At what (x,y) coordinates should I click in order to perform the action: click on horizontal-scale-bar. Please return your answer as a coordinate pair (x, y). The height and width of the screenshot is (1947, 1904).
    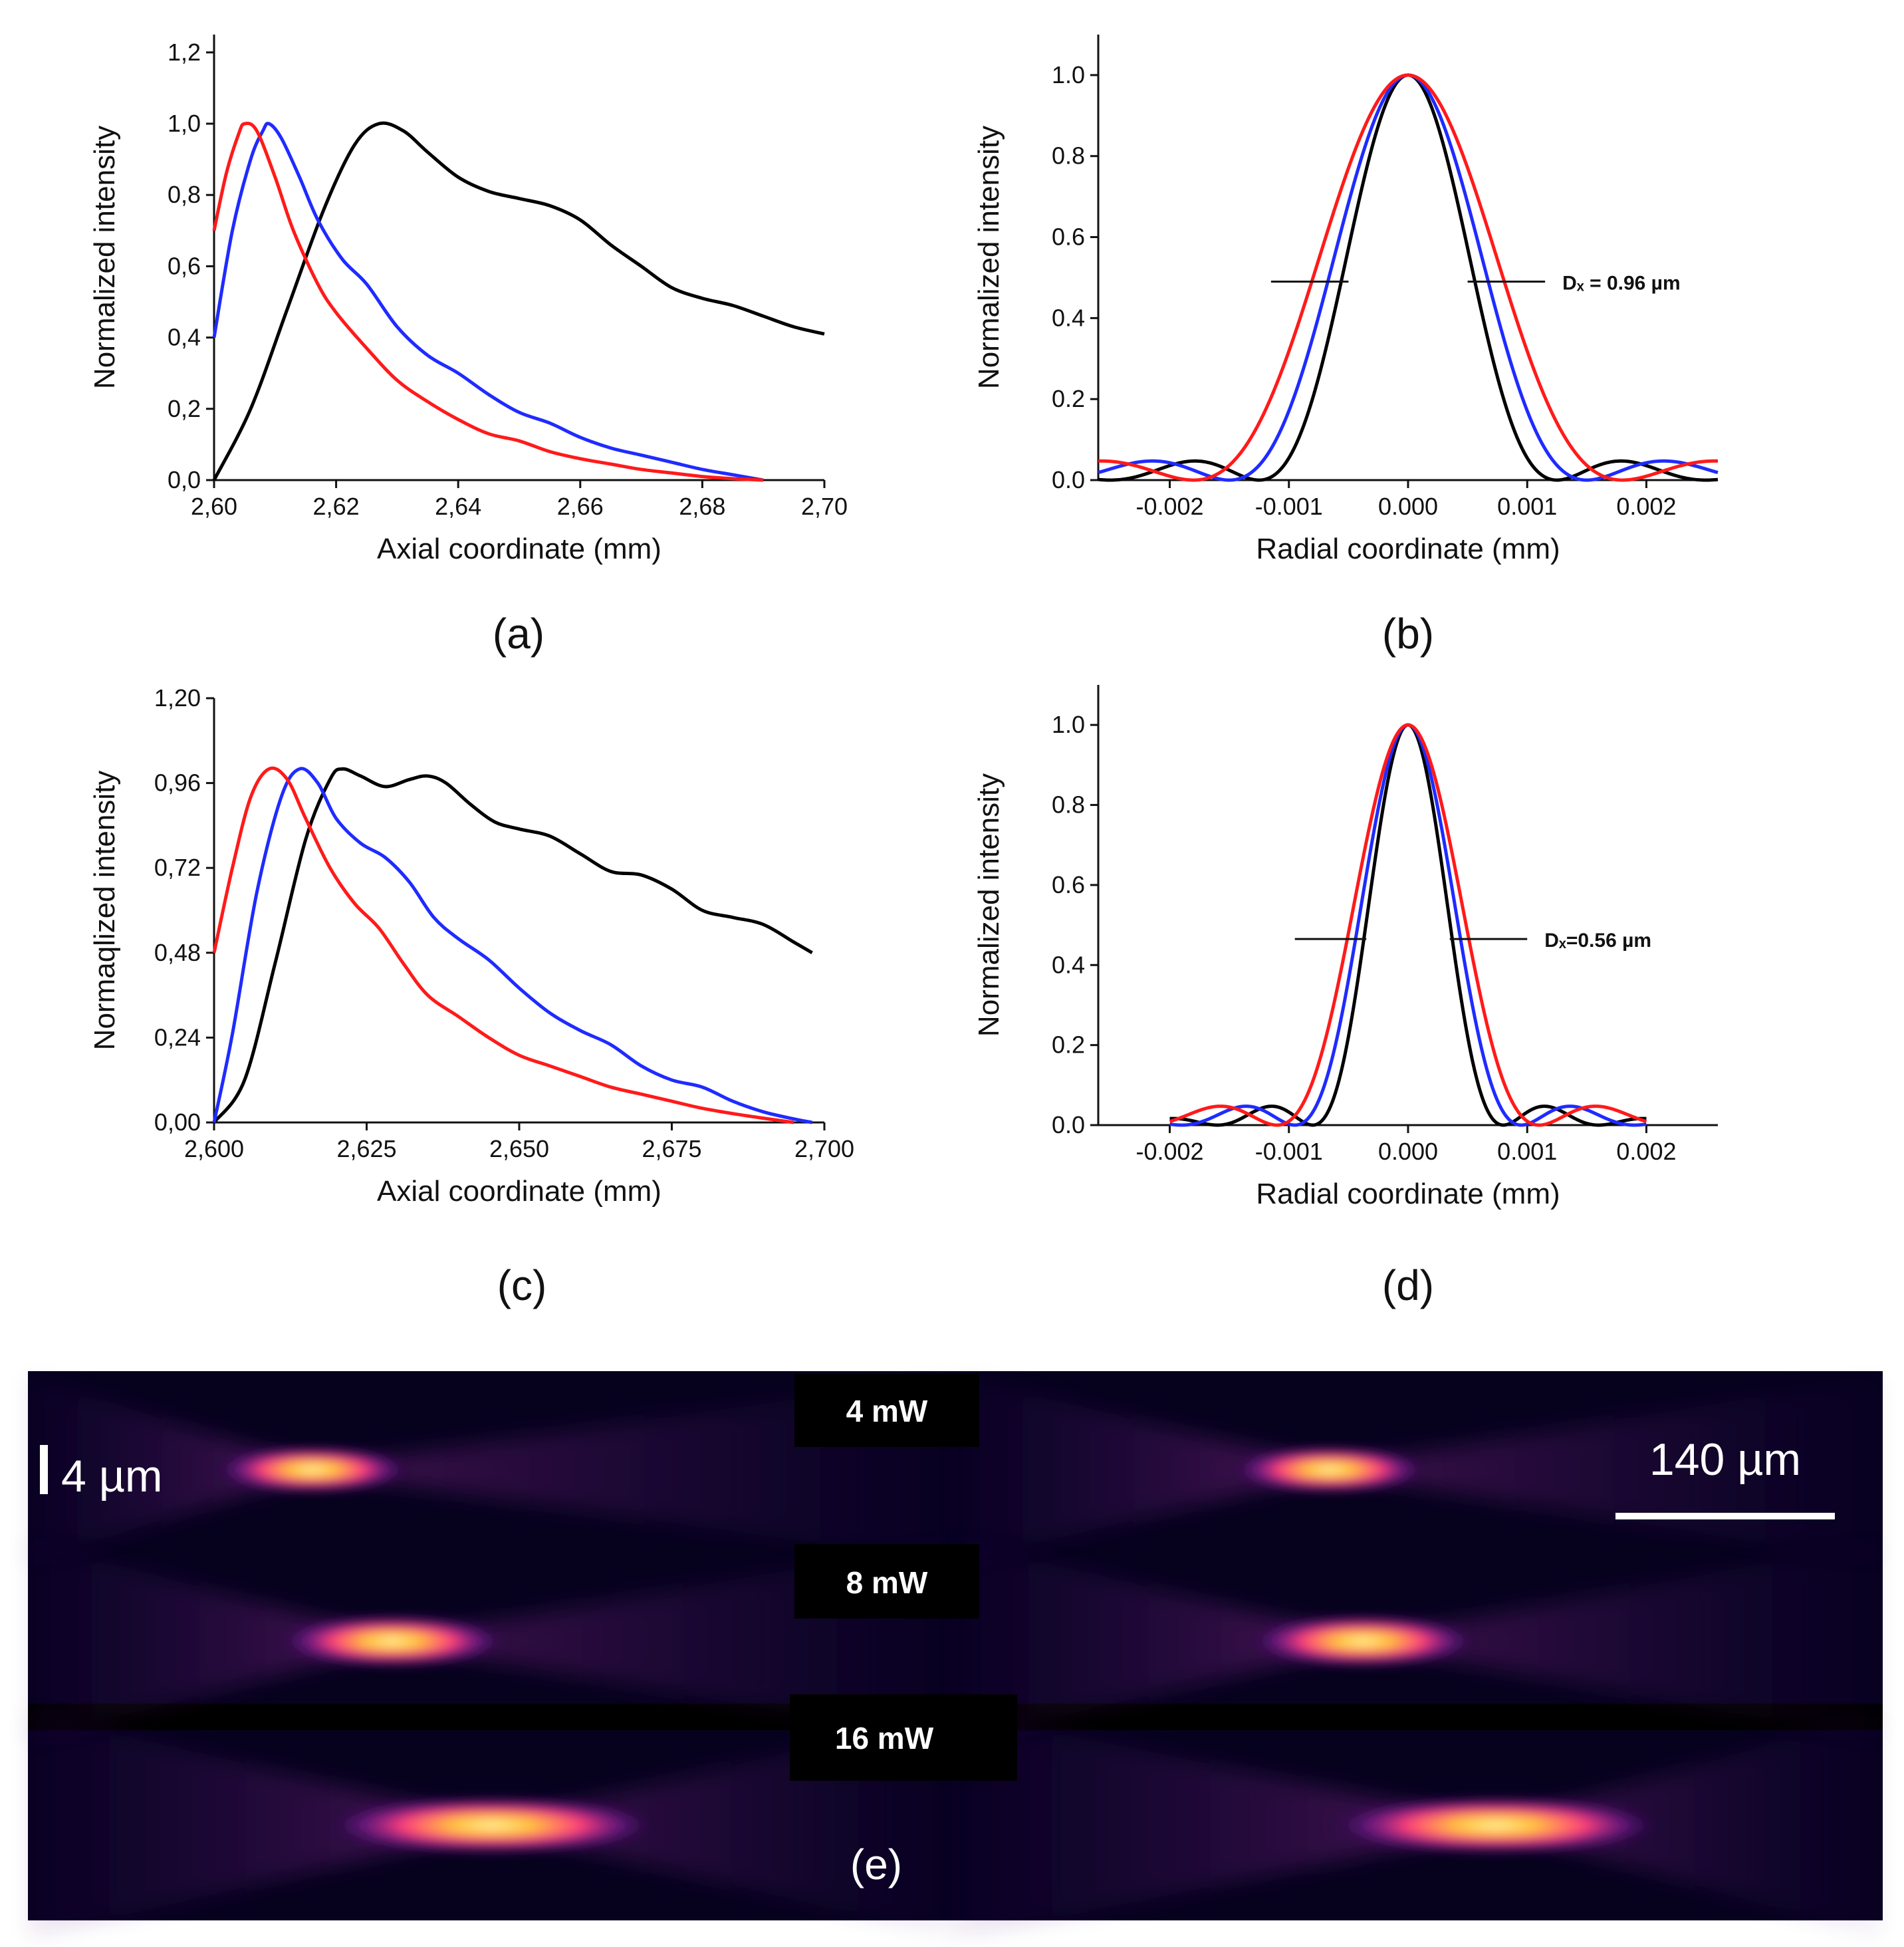
    Looking at the image, I should click on (1725, 1516).